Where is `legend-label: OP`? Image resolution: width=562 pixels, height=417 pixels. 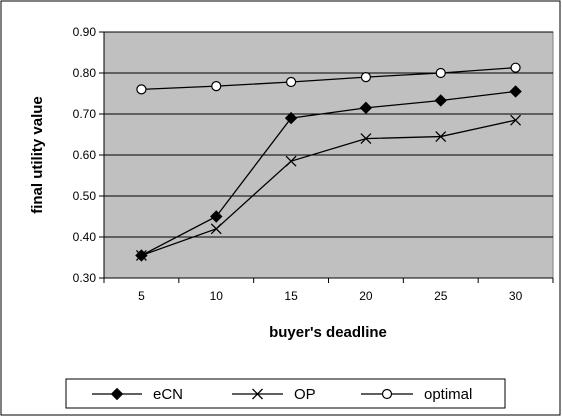
legend-label: OP is located at coordinates (305, 394).